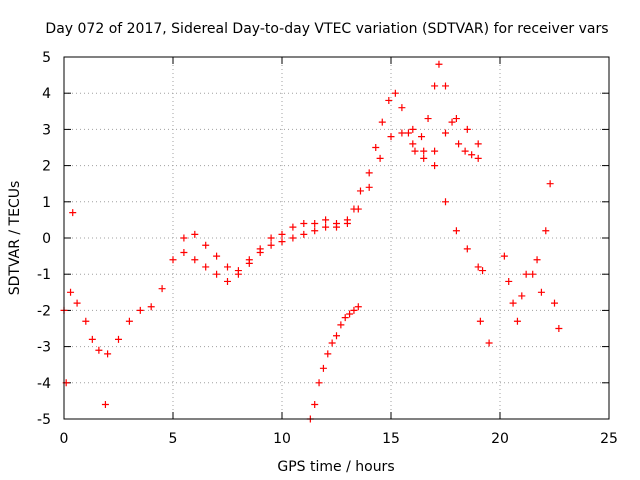 This screenshot has height=480, width=640. I want to click on y-tick-label: -4, so click(44, 384).